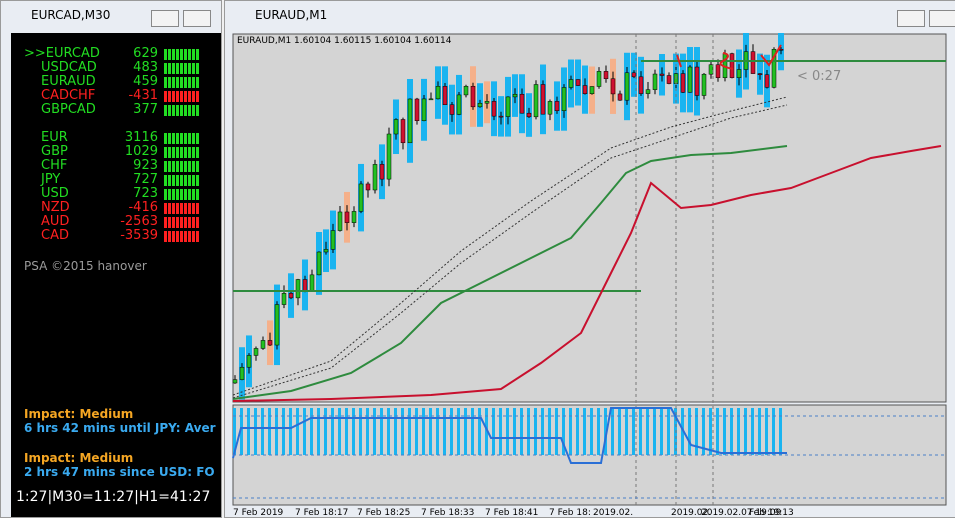 This screenshot has width=955, height=518. What do you see at coordinates (613, 512) in the screenshot?
I see `x-axis-label: 2019.02.` at bounding box center [613, 512].